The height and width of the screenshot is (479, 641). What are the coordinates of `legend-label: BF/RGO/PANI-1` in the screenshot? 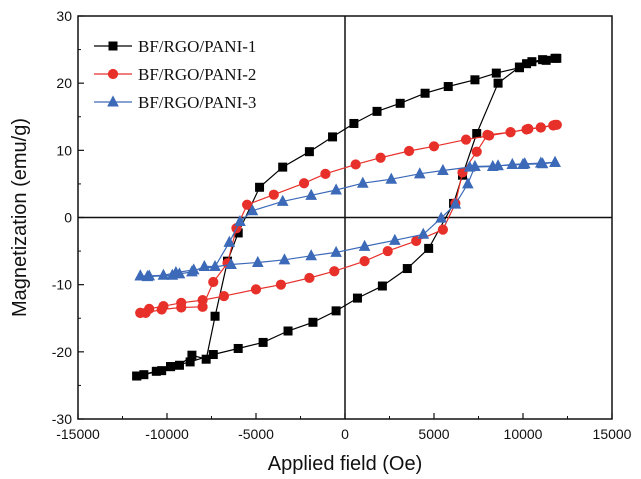 It's located at (197, 46).